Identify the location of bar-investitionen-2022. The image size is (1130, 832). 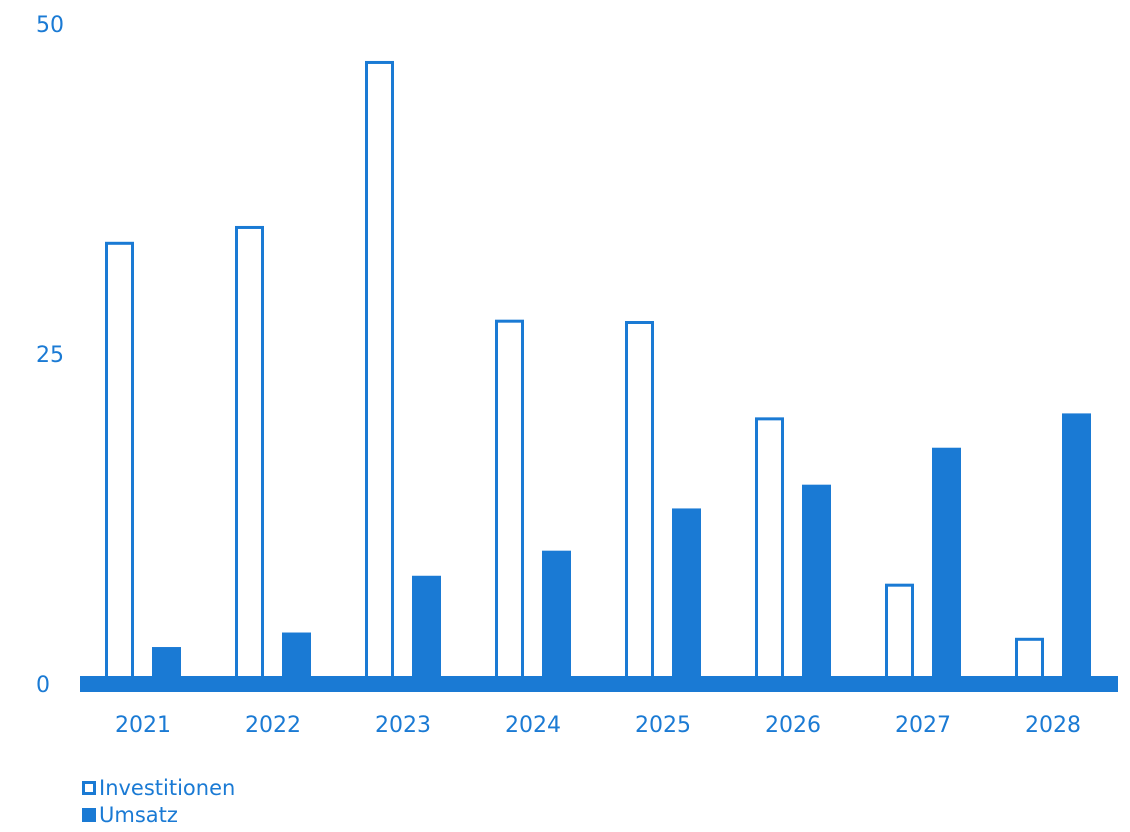
(249, 456).